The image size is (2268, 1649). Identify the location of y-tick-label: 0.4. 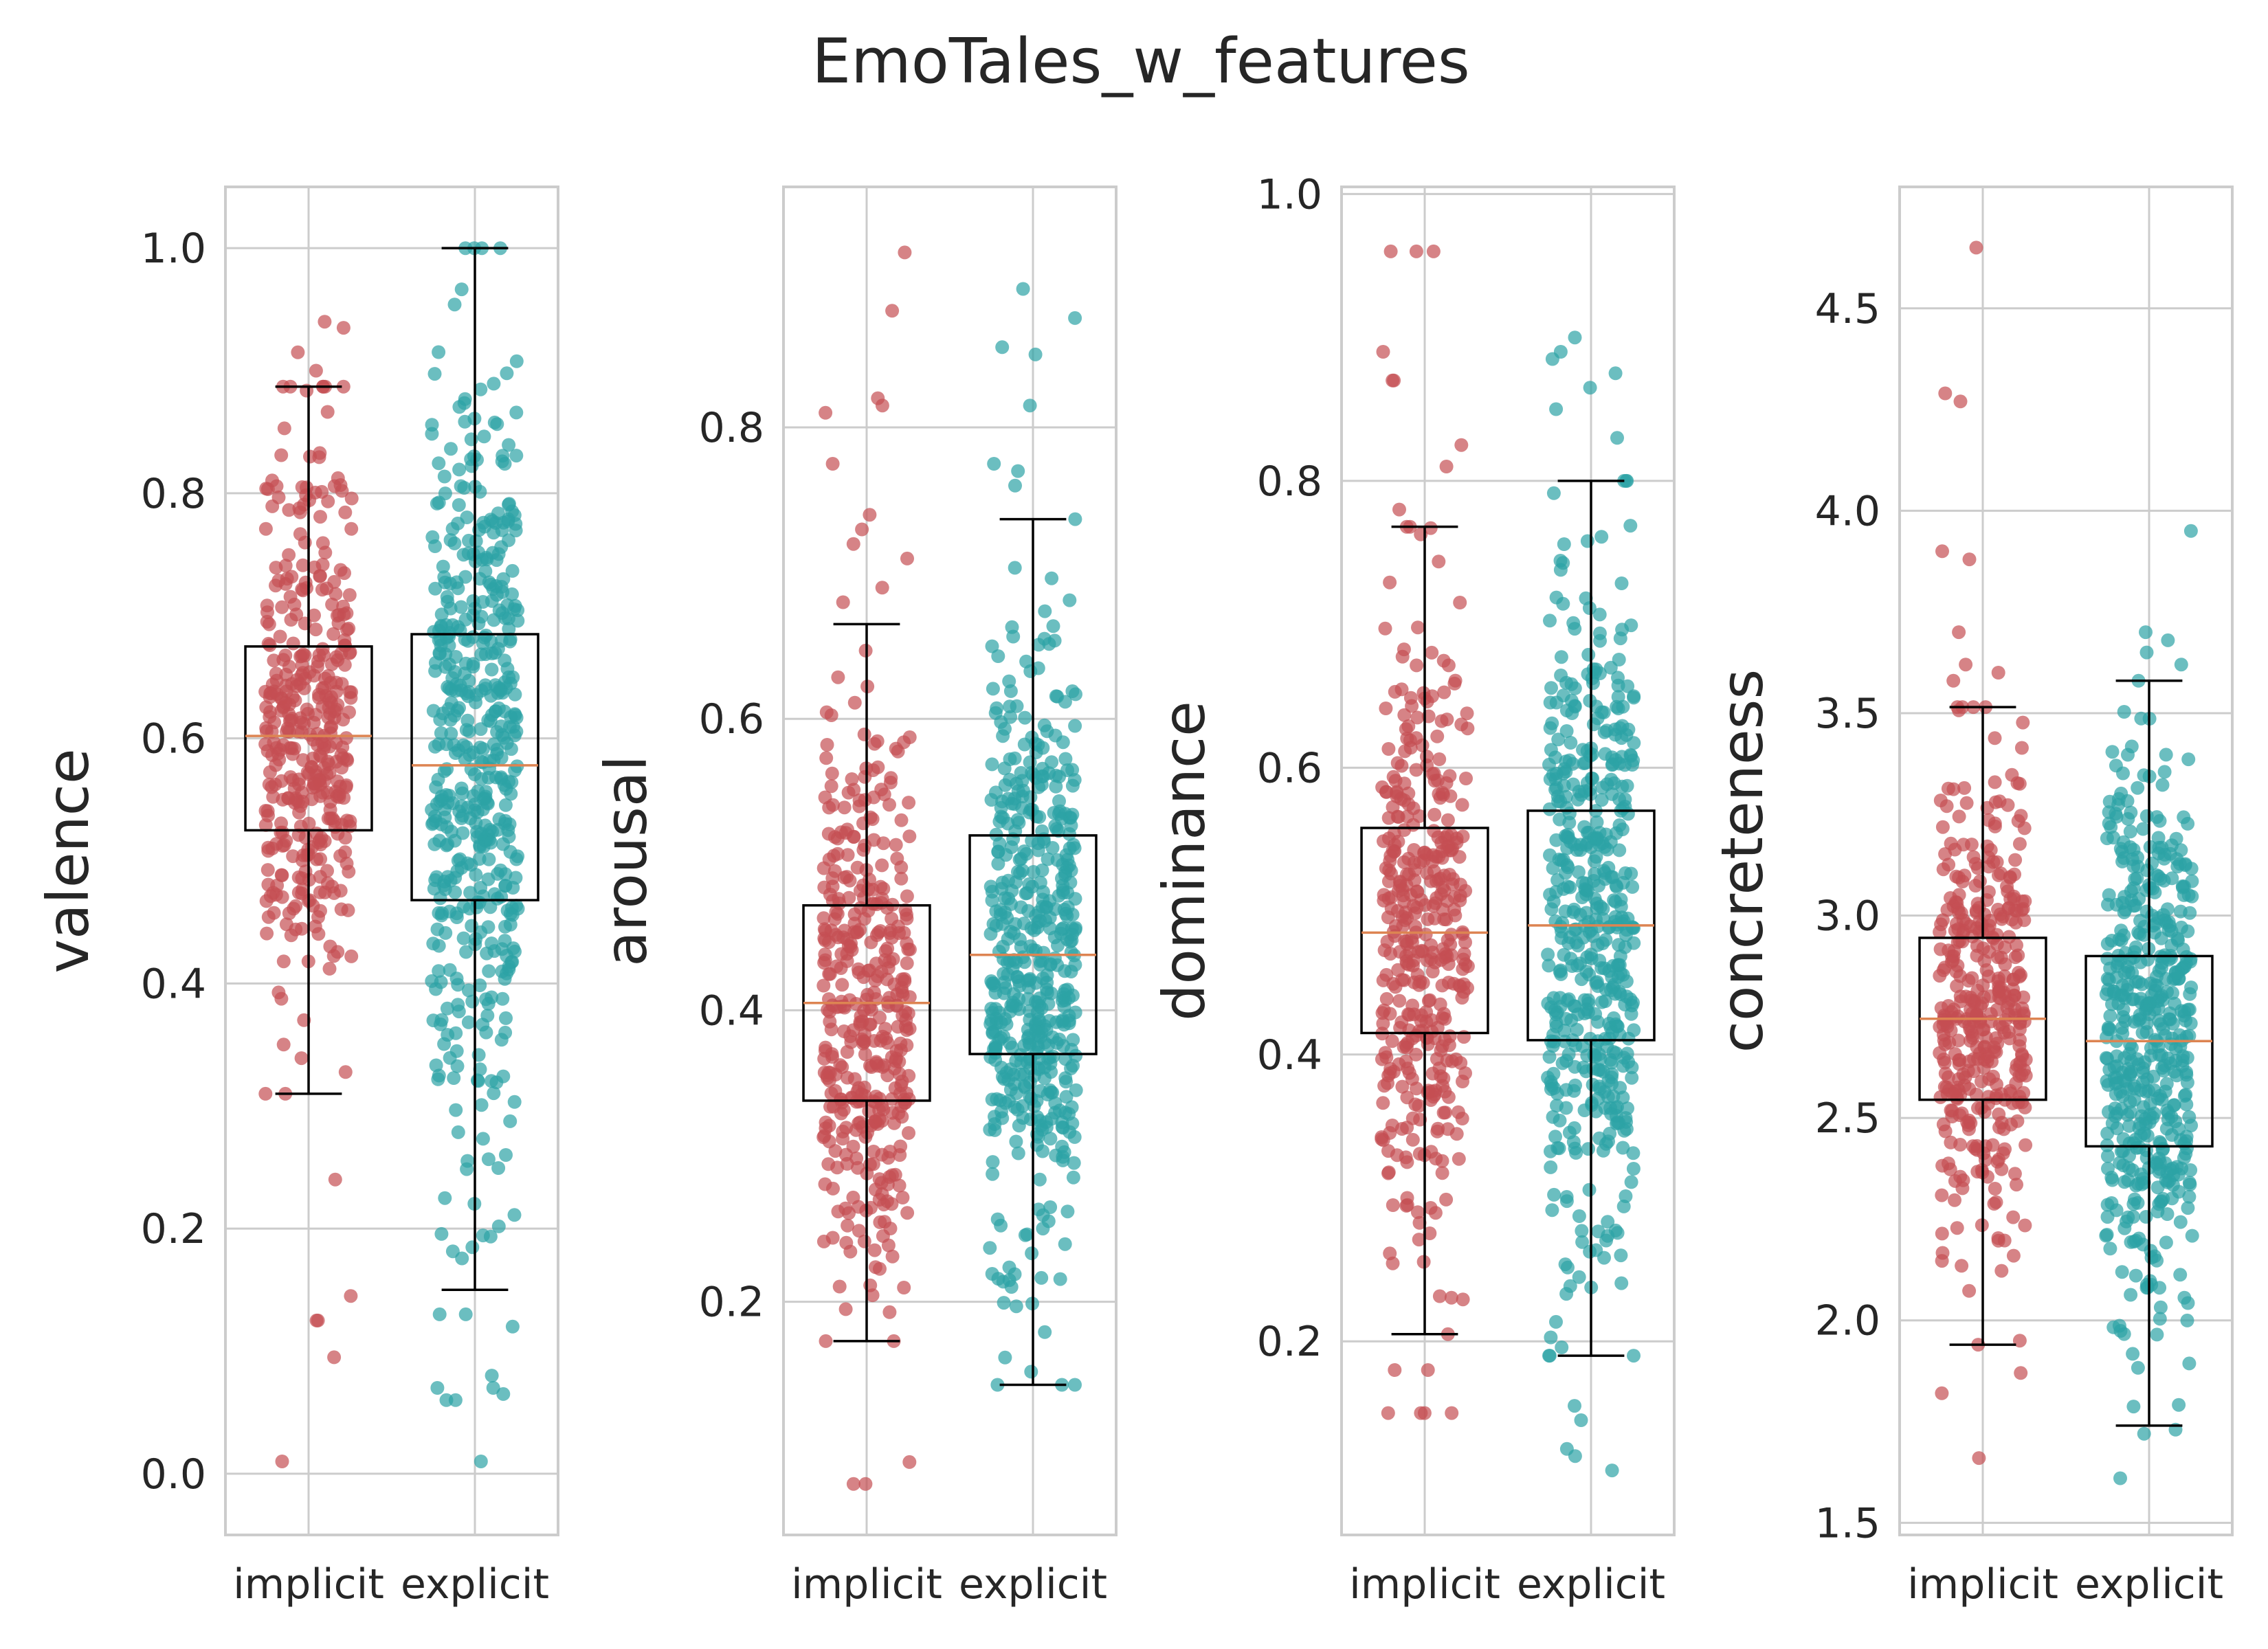
(732, 1011).